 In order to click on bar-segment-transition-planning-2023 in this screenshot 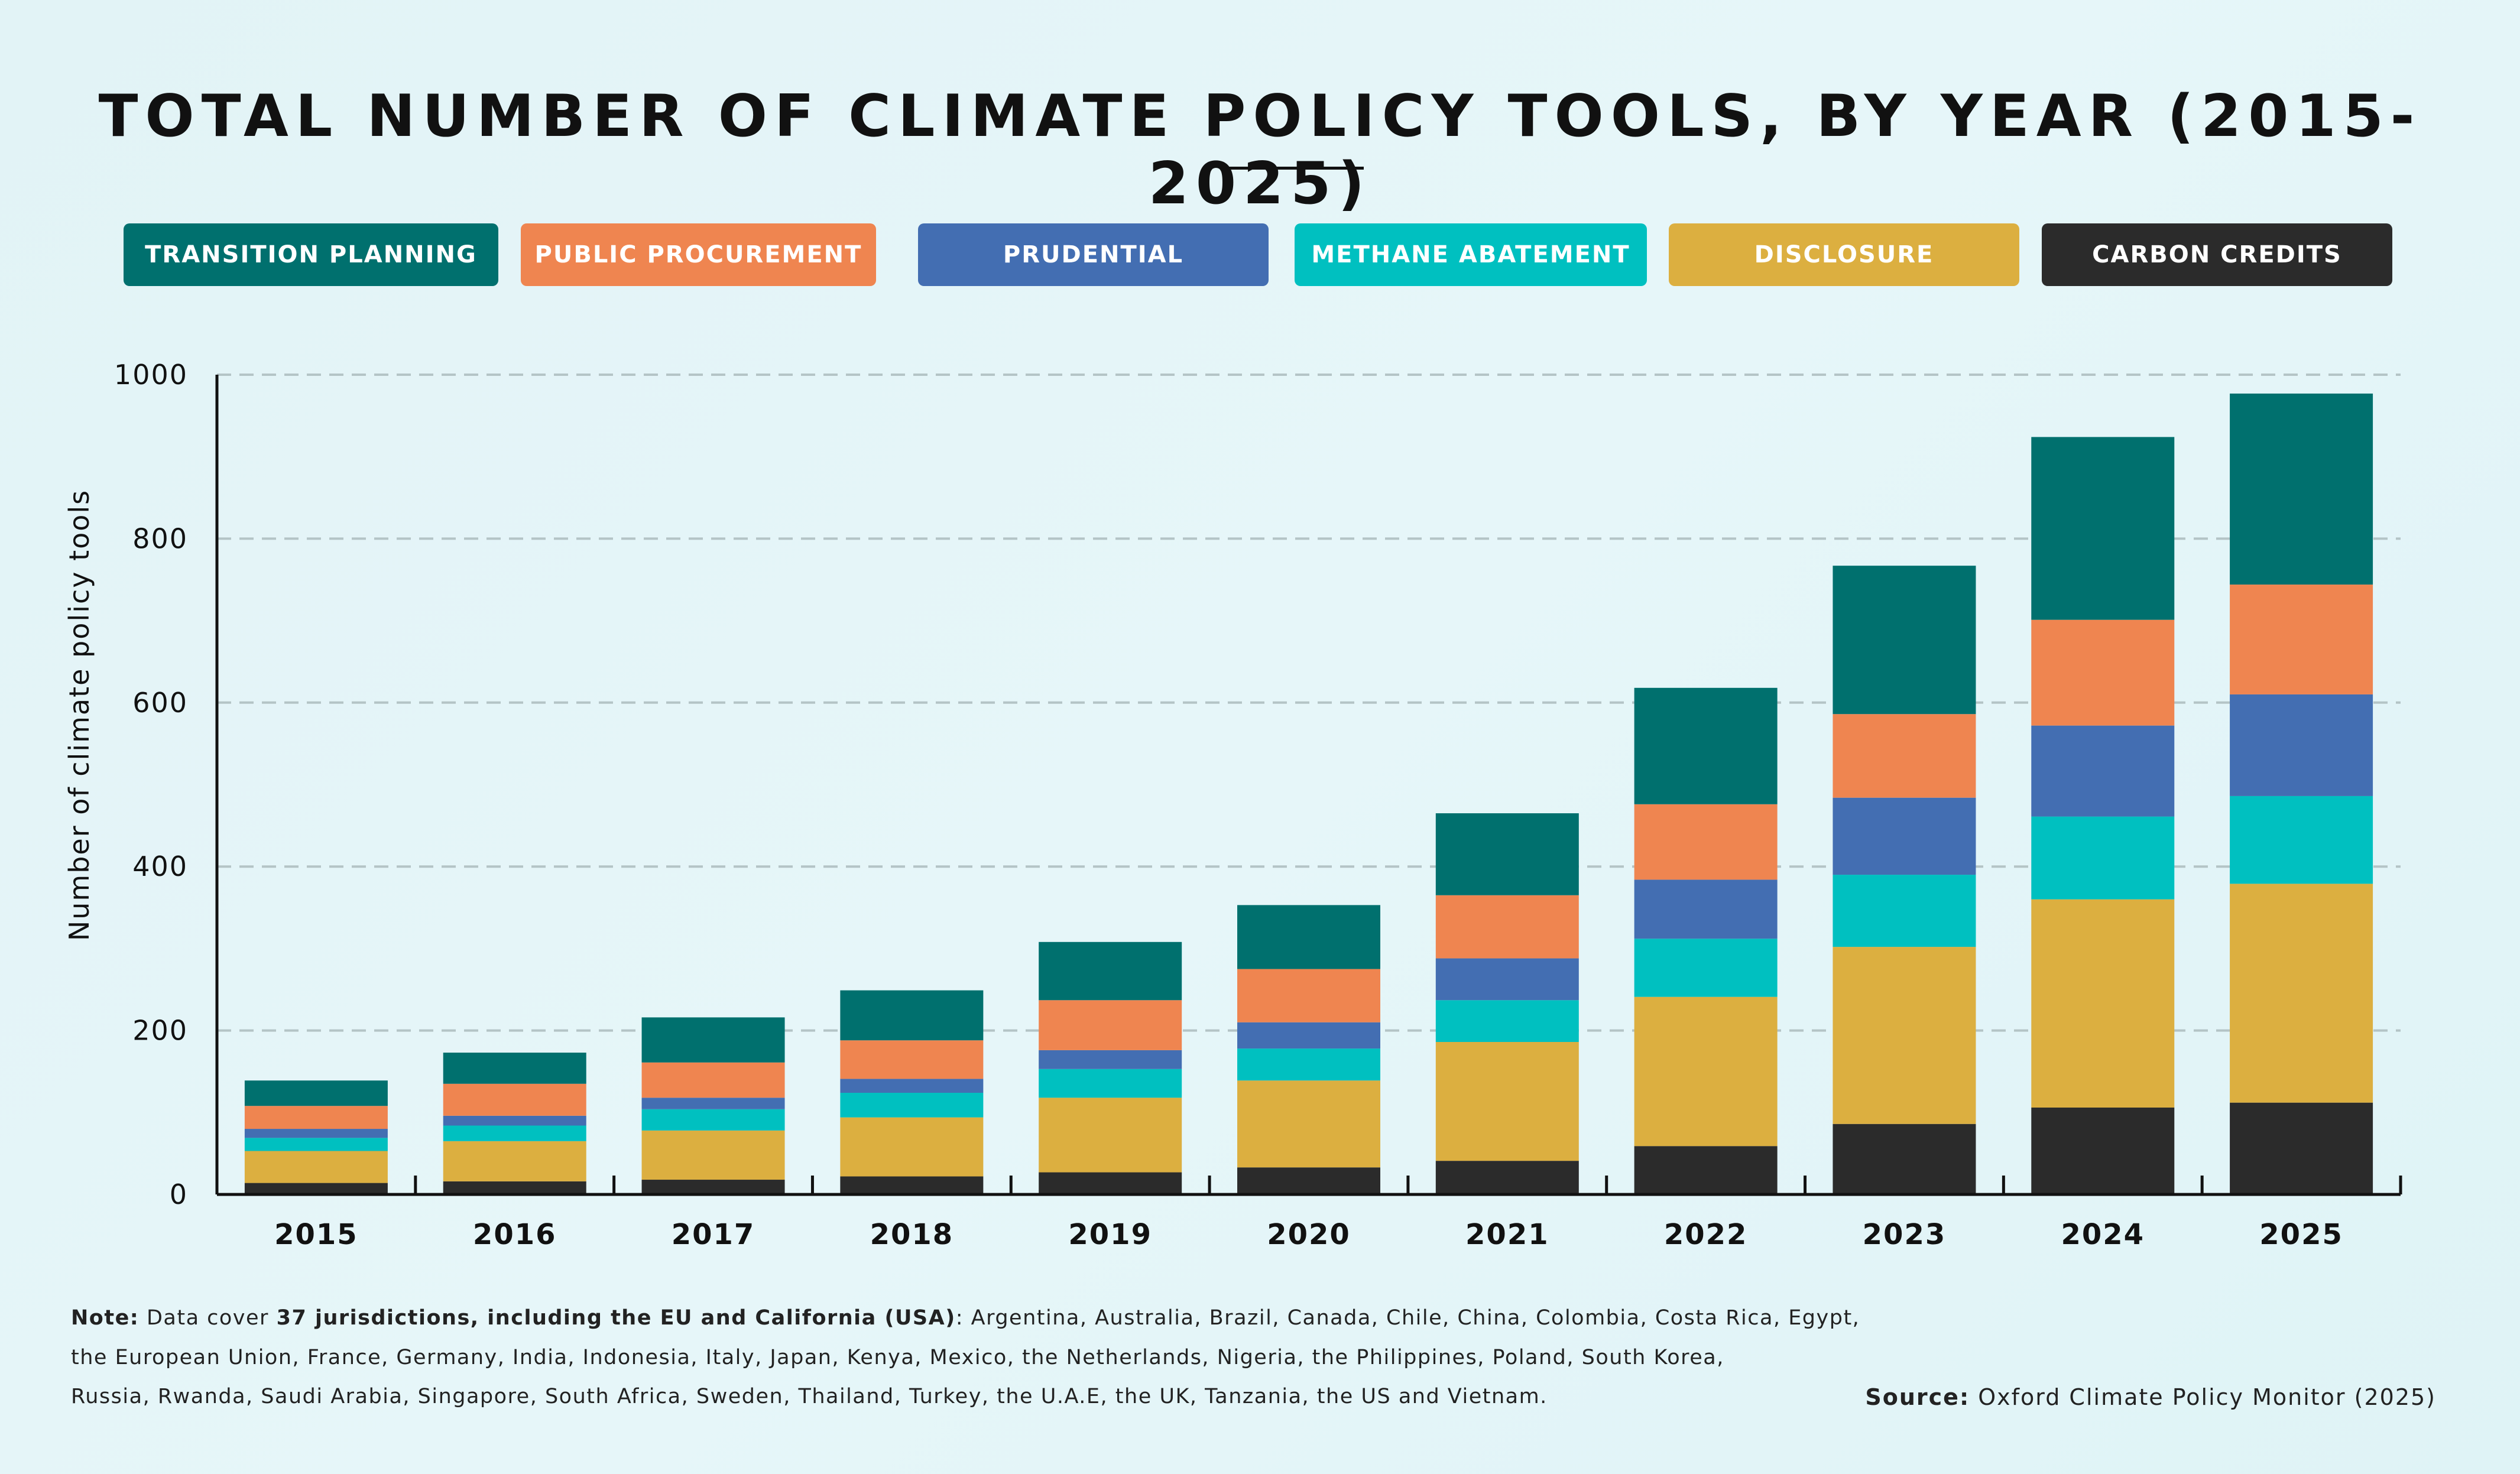, I will do `click(1905, 640)`.